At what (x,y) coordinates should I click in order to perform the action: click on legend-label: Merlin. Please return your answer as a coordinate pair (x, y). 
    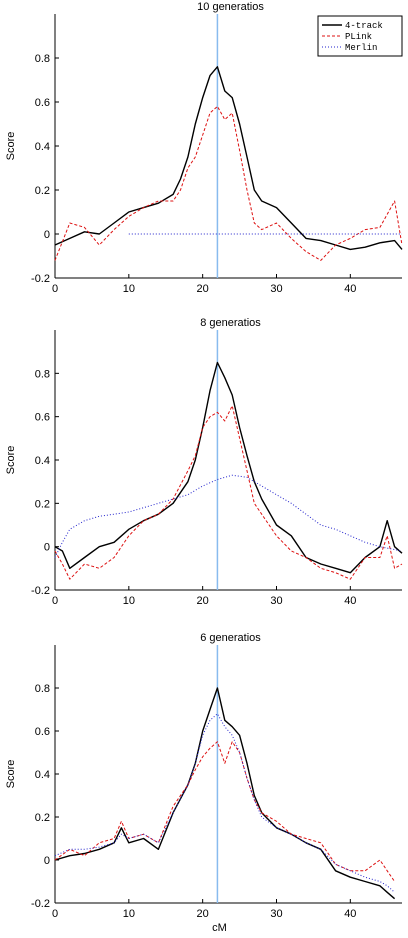
    Looking at the image, I should click on (361, 48).